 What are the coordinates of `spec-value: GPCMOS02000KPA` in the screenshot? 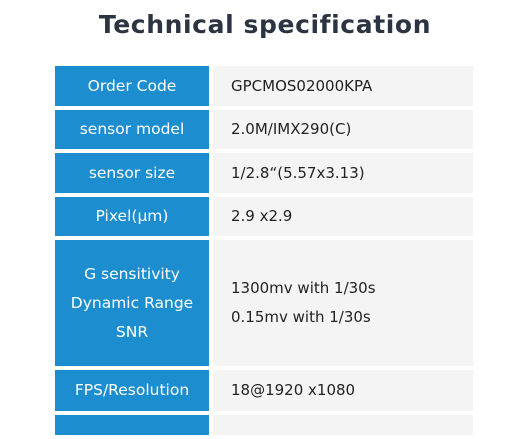 It's located at (343, 86).